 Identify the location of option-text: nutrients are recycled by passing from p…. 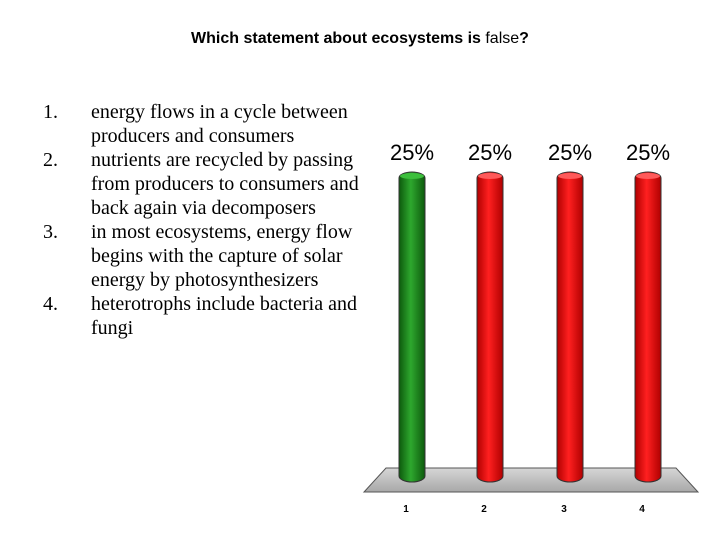
(225, 184).